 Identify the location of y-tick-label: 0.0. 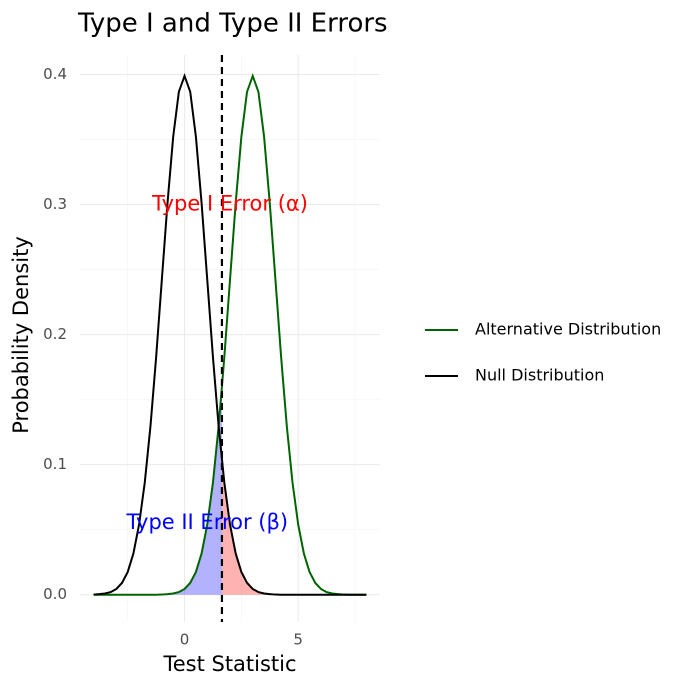
(55, 594).